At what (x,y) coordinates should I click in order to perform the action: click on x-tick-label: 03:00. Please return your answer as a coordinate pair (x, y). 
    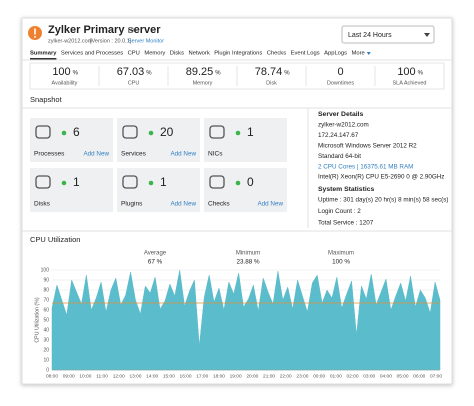
    Looking at the image, I should click on (369, 376).